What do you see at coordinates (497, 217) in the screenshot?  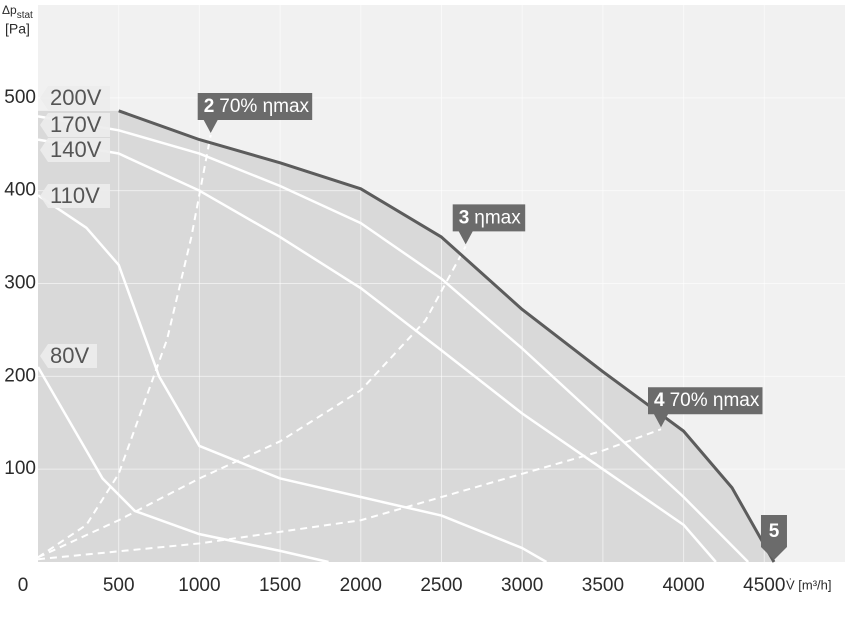 I see `callout-text: ηmax` at bounding box center [497, 217].